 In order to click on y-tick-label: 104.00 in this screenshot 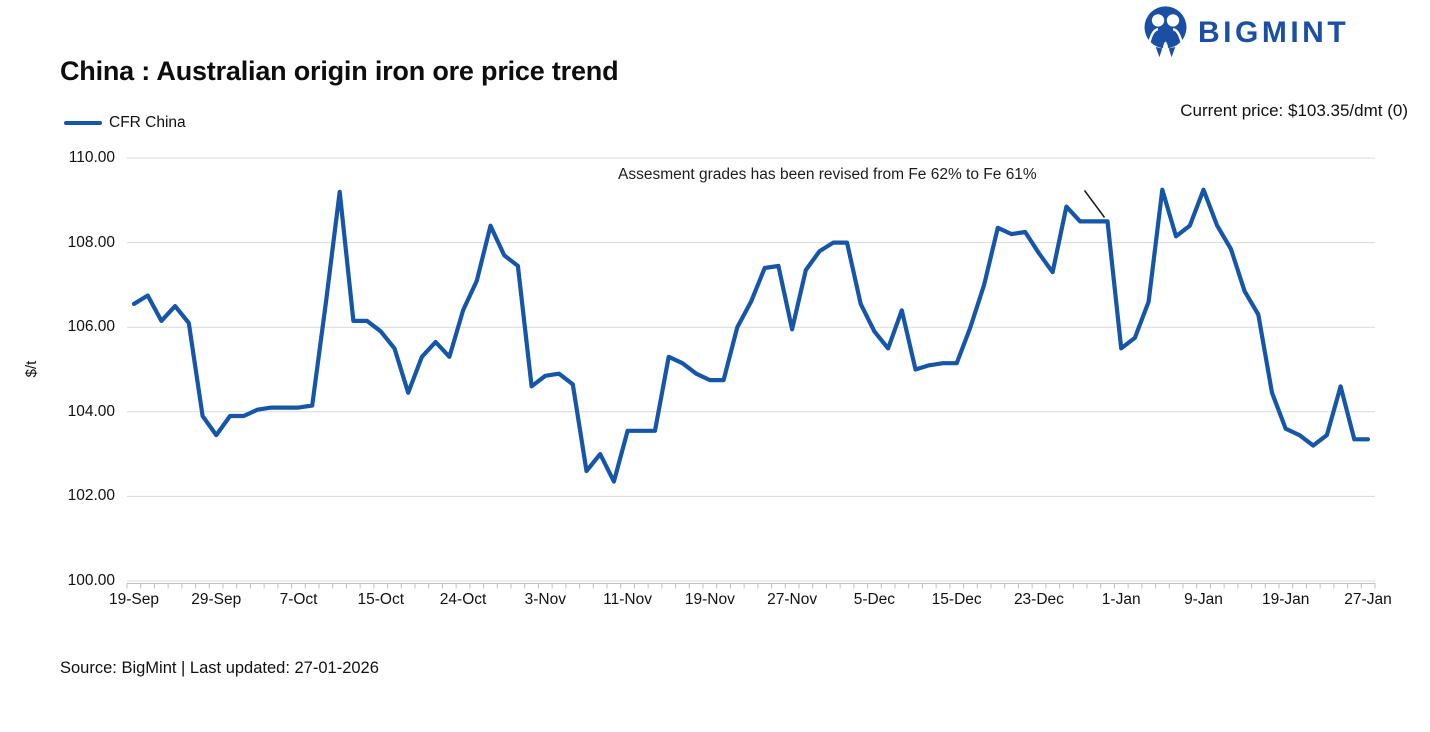, I will do `click(91, 411)`.